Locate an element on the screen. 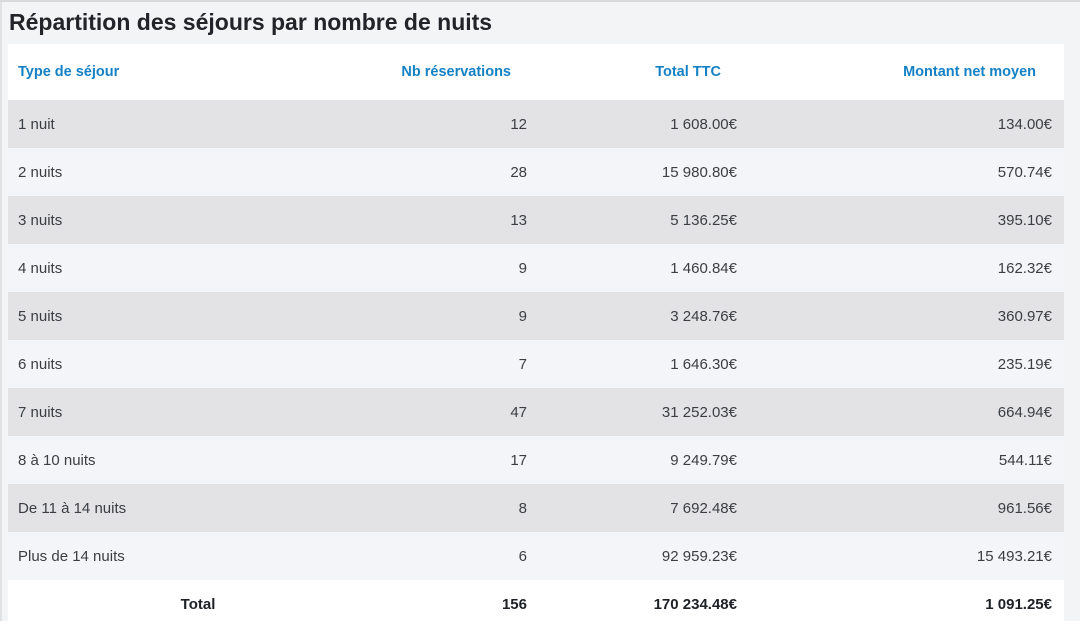  montant-net-moyen-cell: 544.11€ is located at coordinates (1025, 460).